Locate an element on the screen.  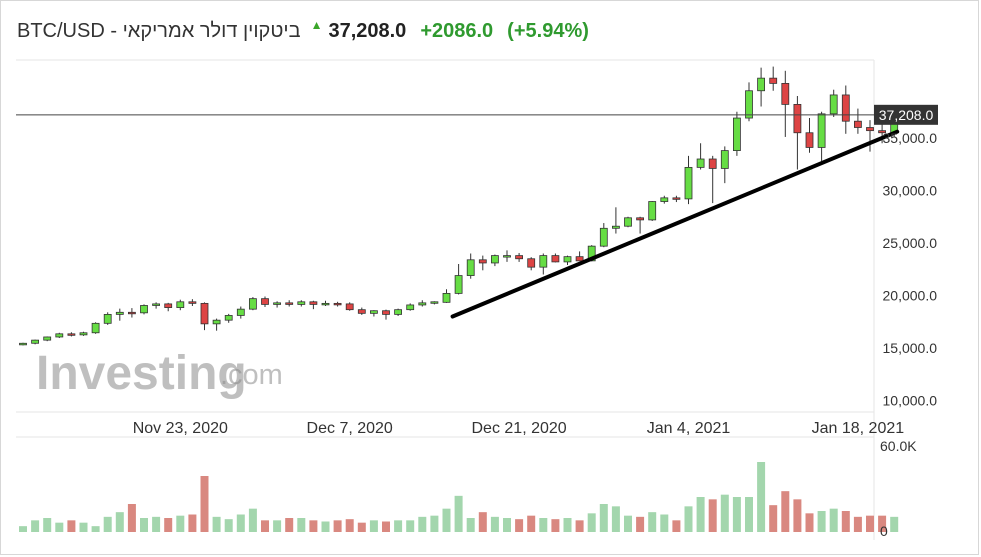
volume-axis: 60.0K 0 is located at coordinates (898, 488).